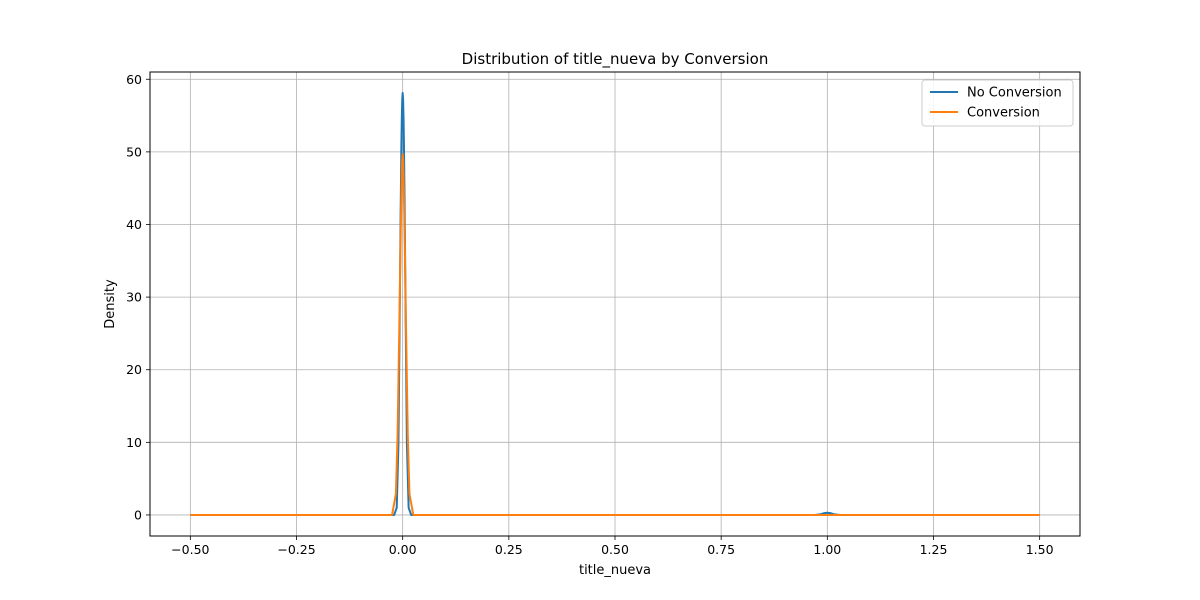 The height and width of the screenshot is (600, 1200). I want to click on x-tick-label: 0.25, so click(509, 549).